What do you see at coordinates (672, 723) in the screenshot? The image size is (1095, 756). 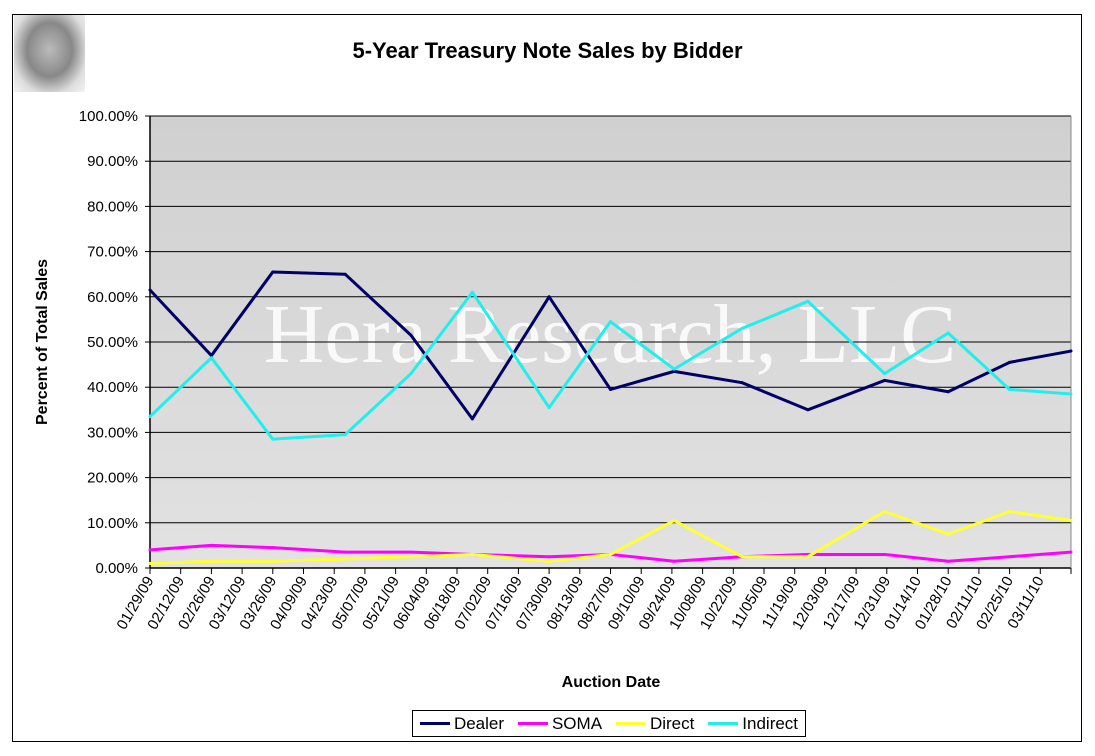 I see `legend-label: Direct` at bounding box center [672, 723].